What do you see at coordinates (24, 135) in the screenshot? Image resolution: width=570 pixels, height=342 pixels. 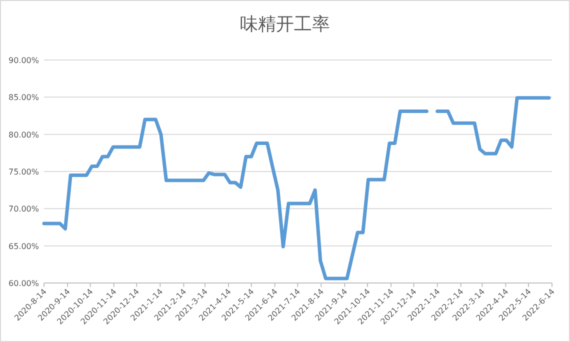 I see `y-tick-label: 80.00%` at bounding box center [24, 135].